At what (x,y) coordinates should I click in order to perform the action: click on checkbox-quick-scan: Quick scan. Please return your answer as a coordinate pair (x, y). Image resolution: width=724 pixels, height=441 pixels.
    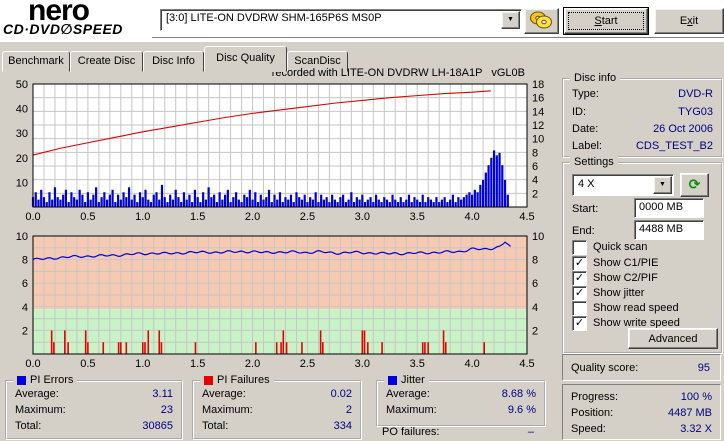
    Looking at the image, I should click on (610, 247).